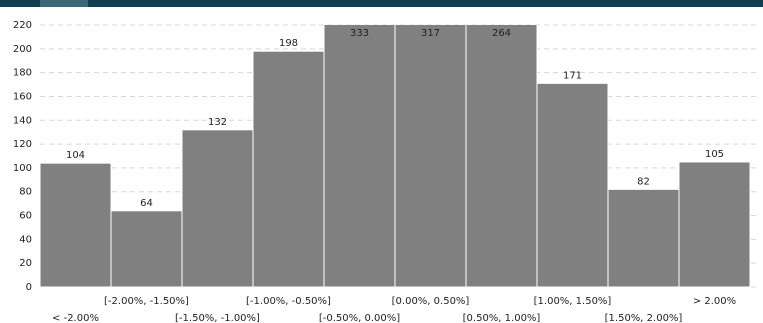 This screenshot has width=763, height=323. Describe the element at coordinates (146, 203) in the screenshot. I see `value-label: 64` at that location.